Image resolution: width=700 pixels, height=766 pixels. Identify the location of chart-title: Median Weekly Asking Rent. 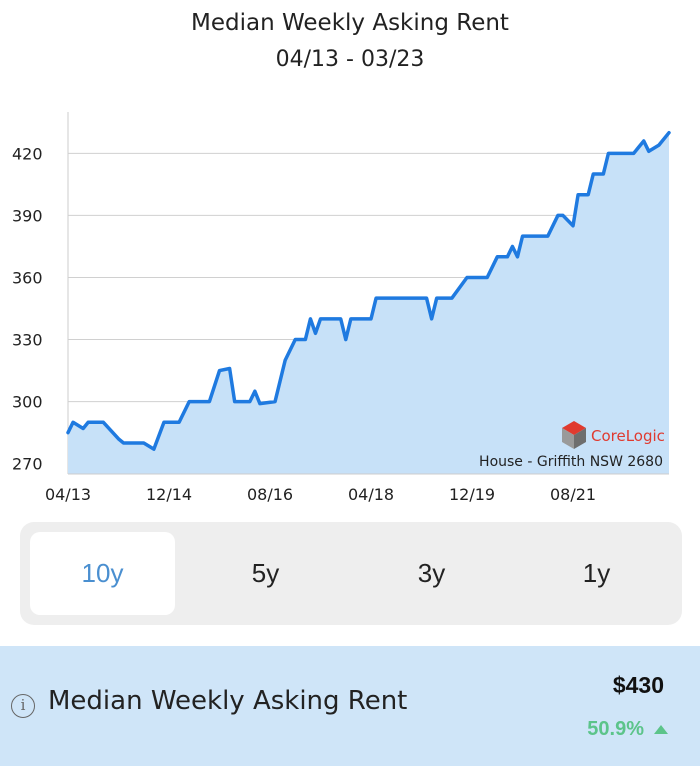
(350, 23).